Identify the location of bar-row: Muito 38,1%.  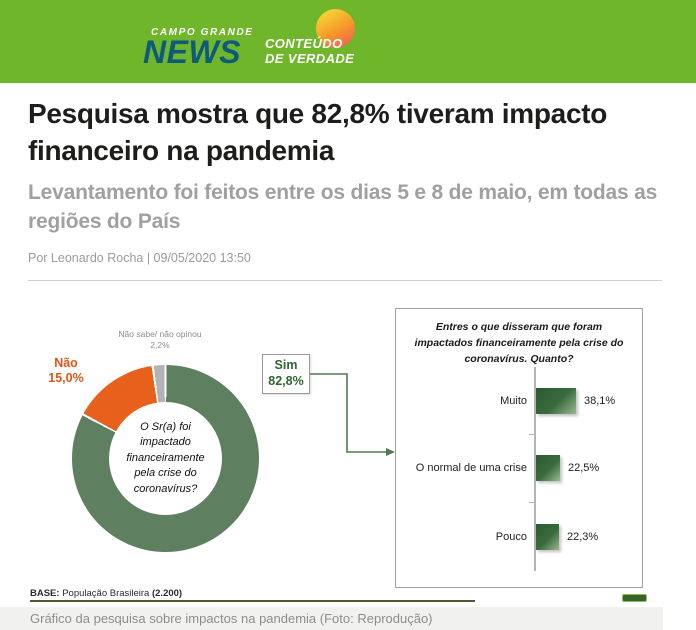
(520, 401).